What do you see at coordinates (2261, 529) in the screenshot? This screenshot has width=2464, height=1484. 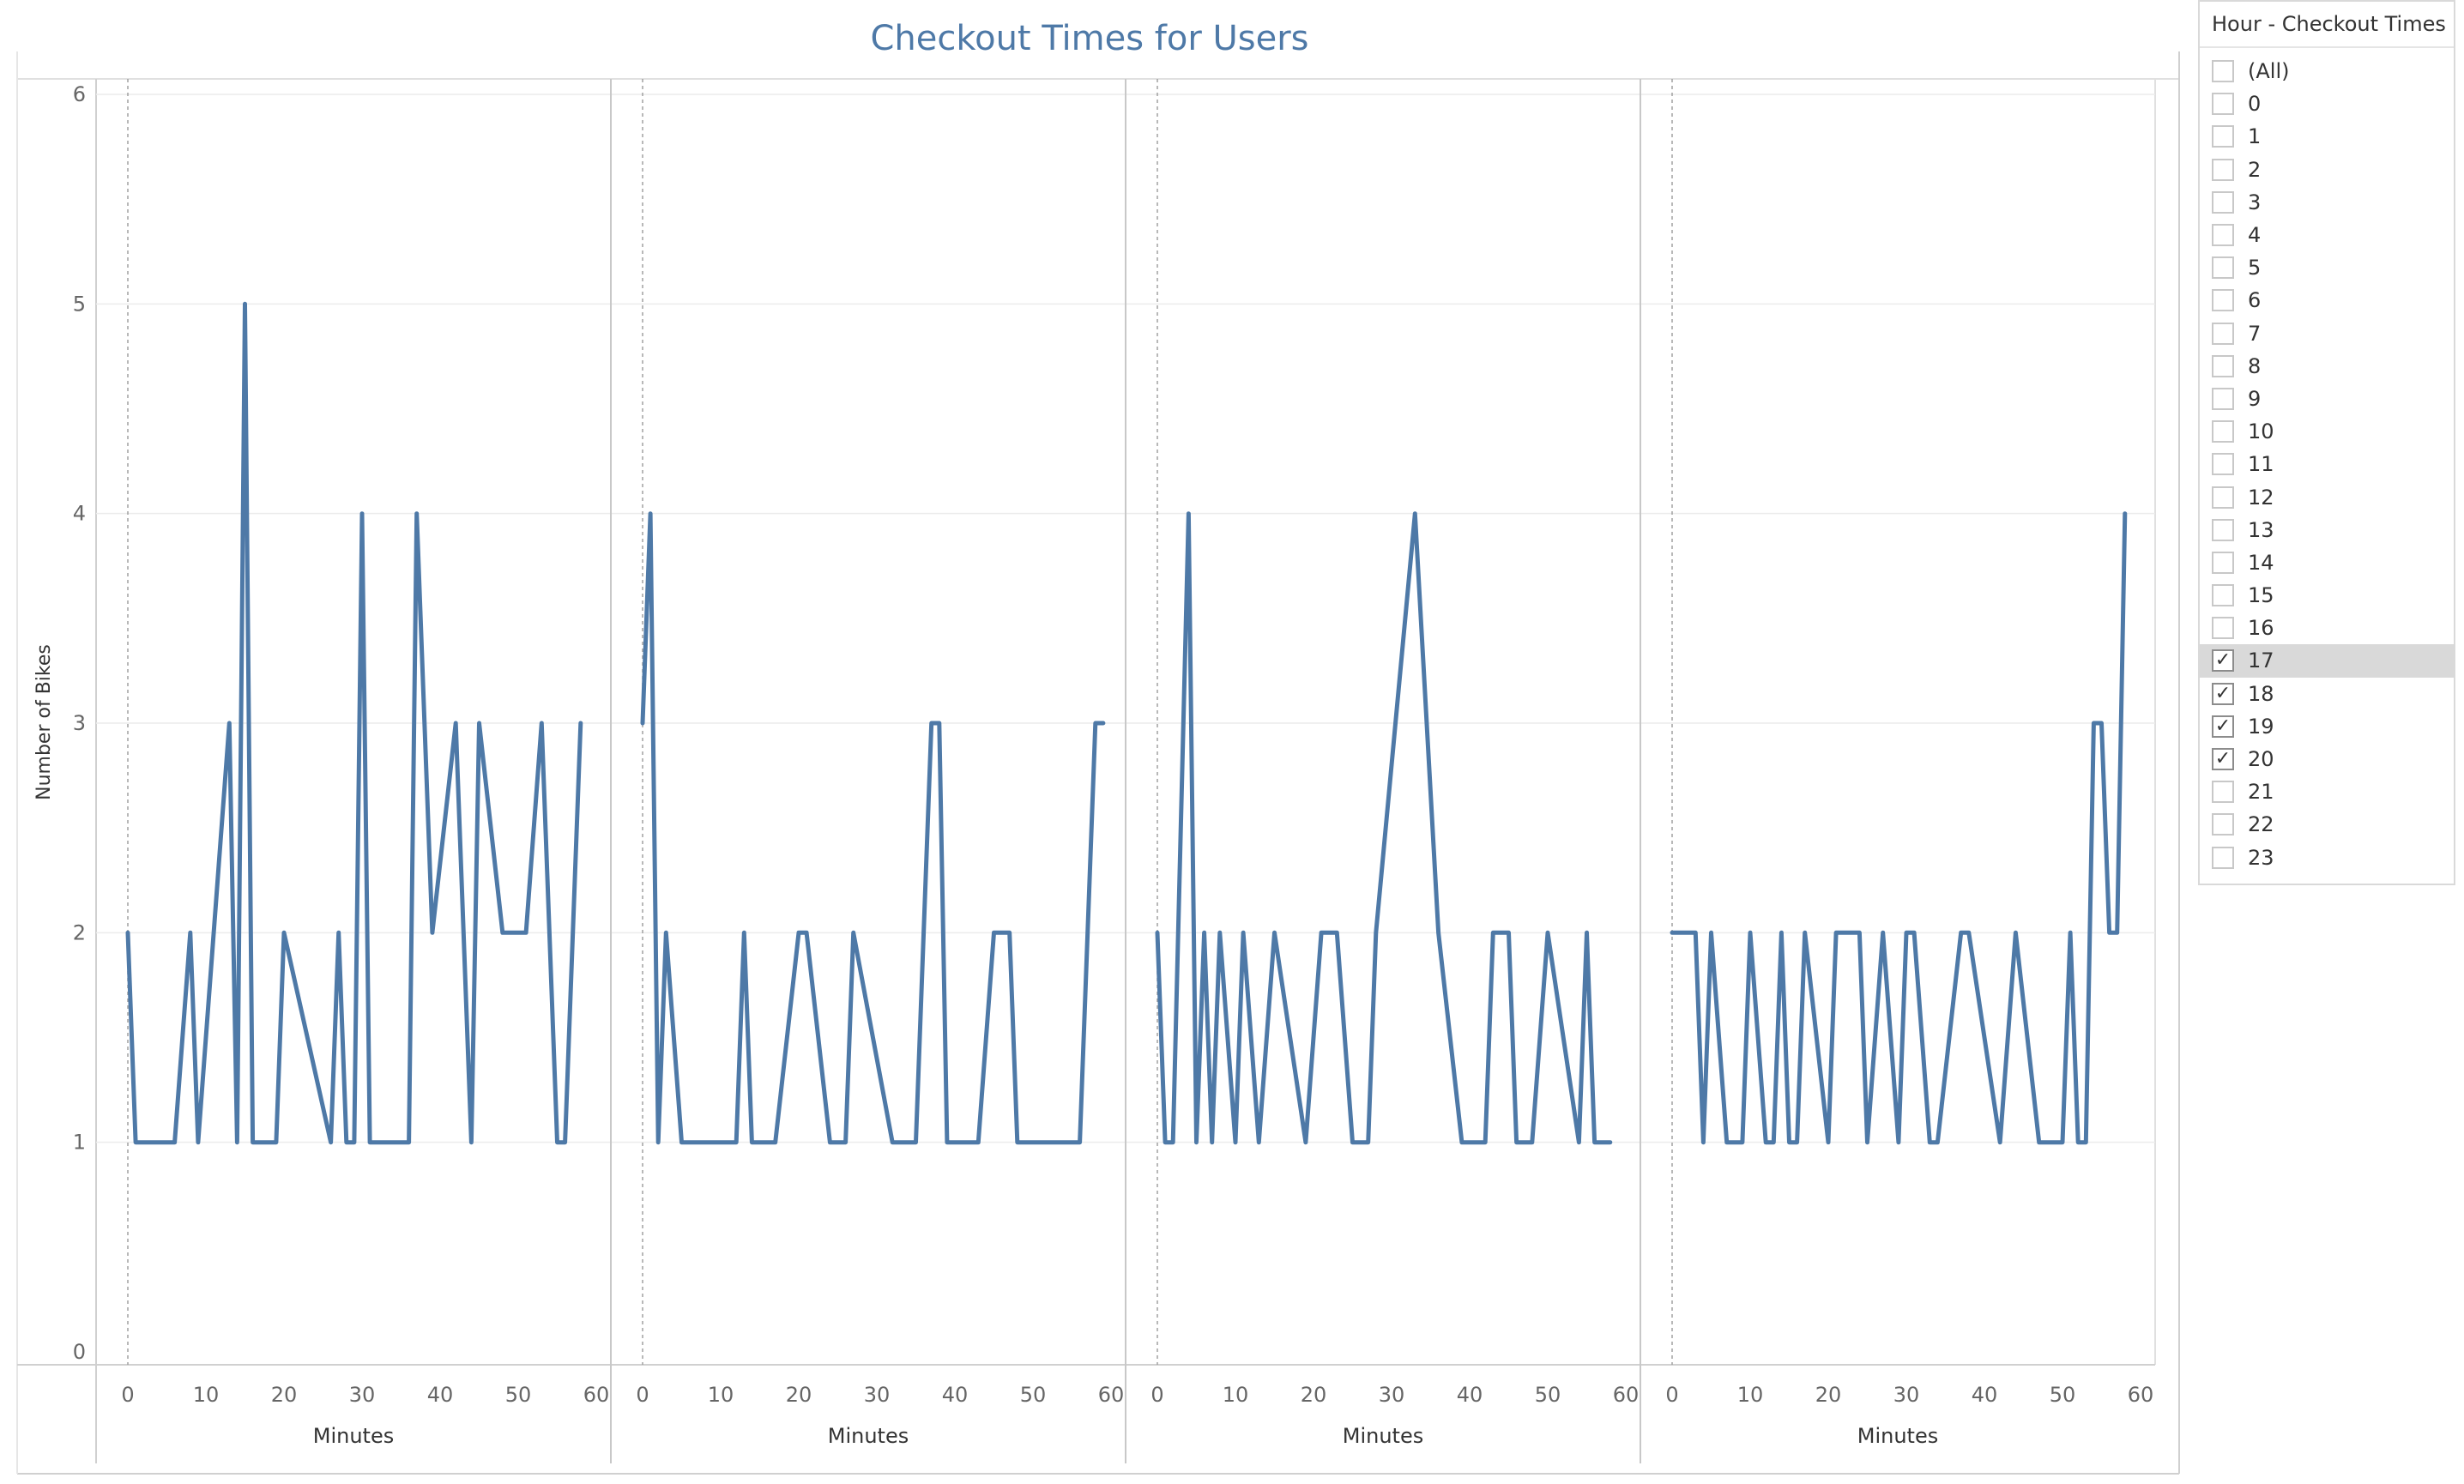 I see `filter-item-label: 13` at bounding box center [2261, 529].